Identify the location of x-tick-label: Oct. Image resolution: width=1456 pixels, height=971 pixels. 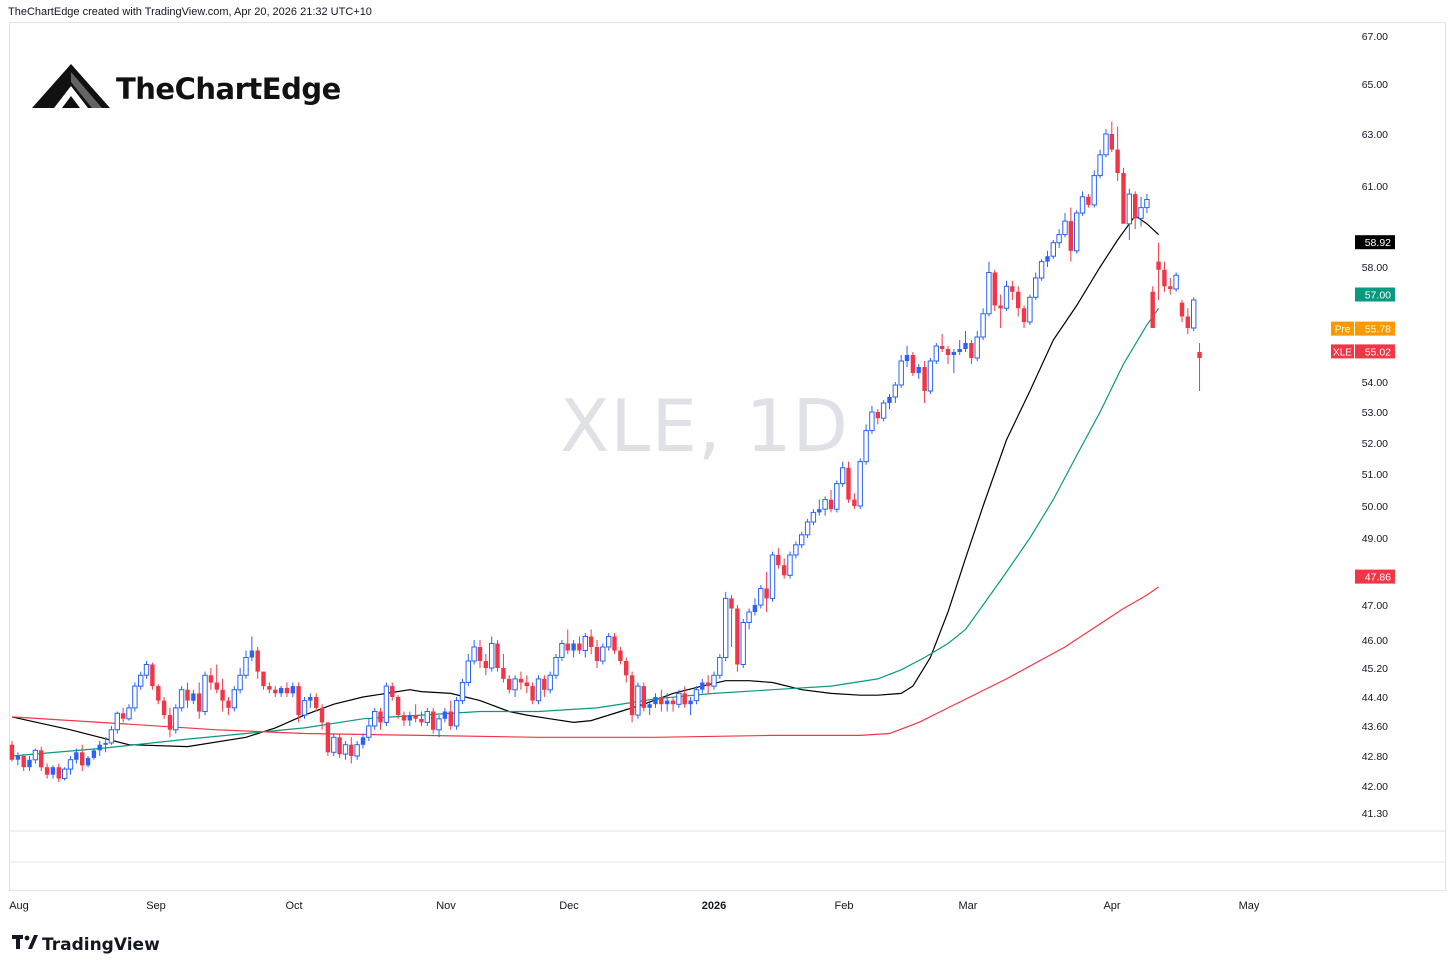
(293, 906).